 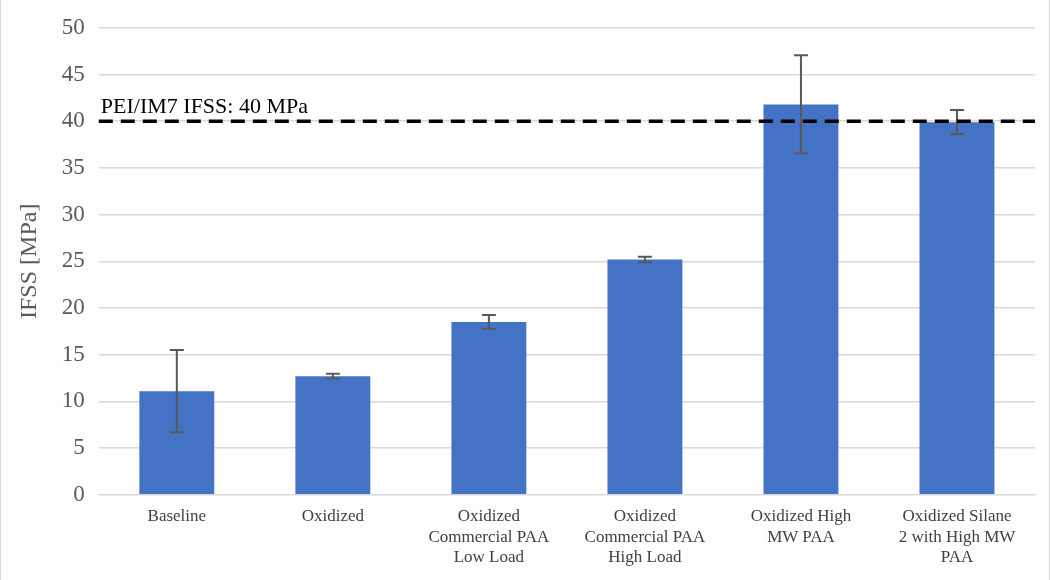 What do you see at coordinates (73, 26) in the screenshot?
I see `y-tick-label: 50` at bounding box center [73, 26].